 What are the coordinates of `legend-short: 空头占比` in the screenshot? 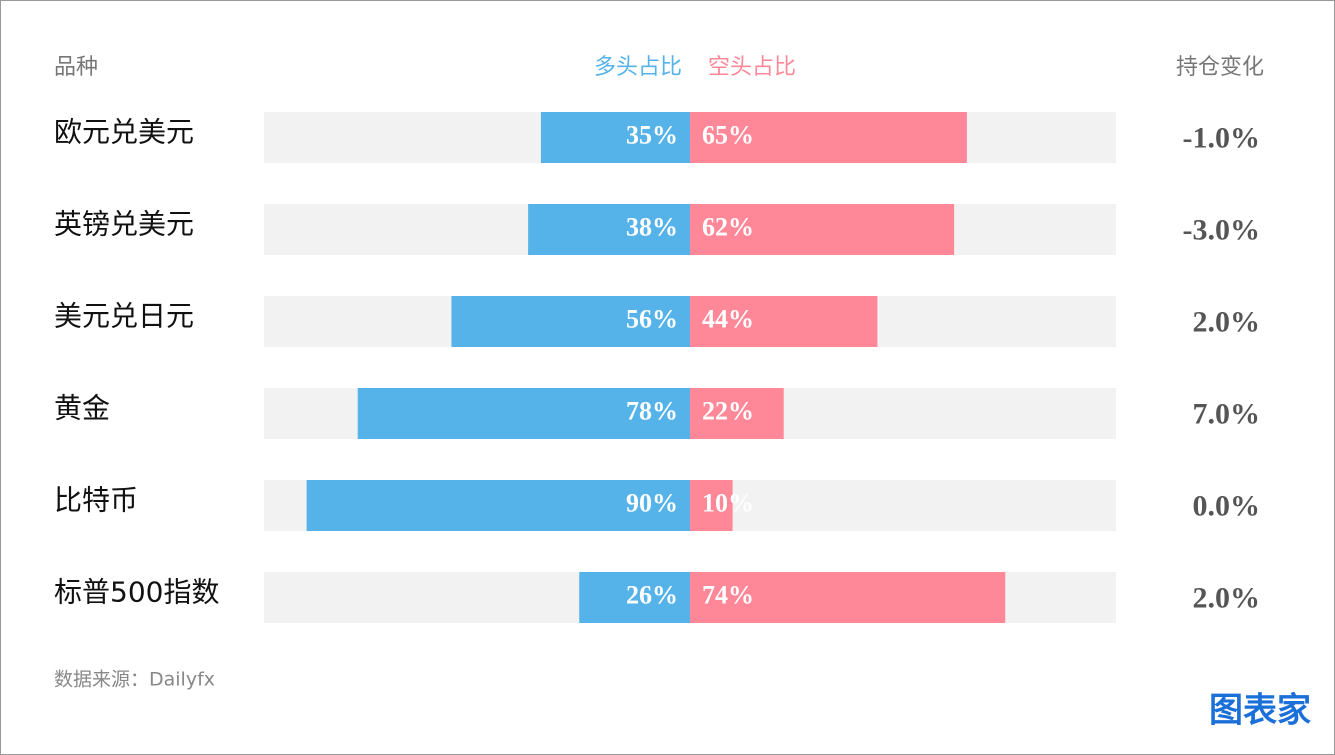 It's located at (752, 67).